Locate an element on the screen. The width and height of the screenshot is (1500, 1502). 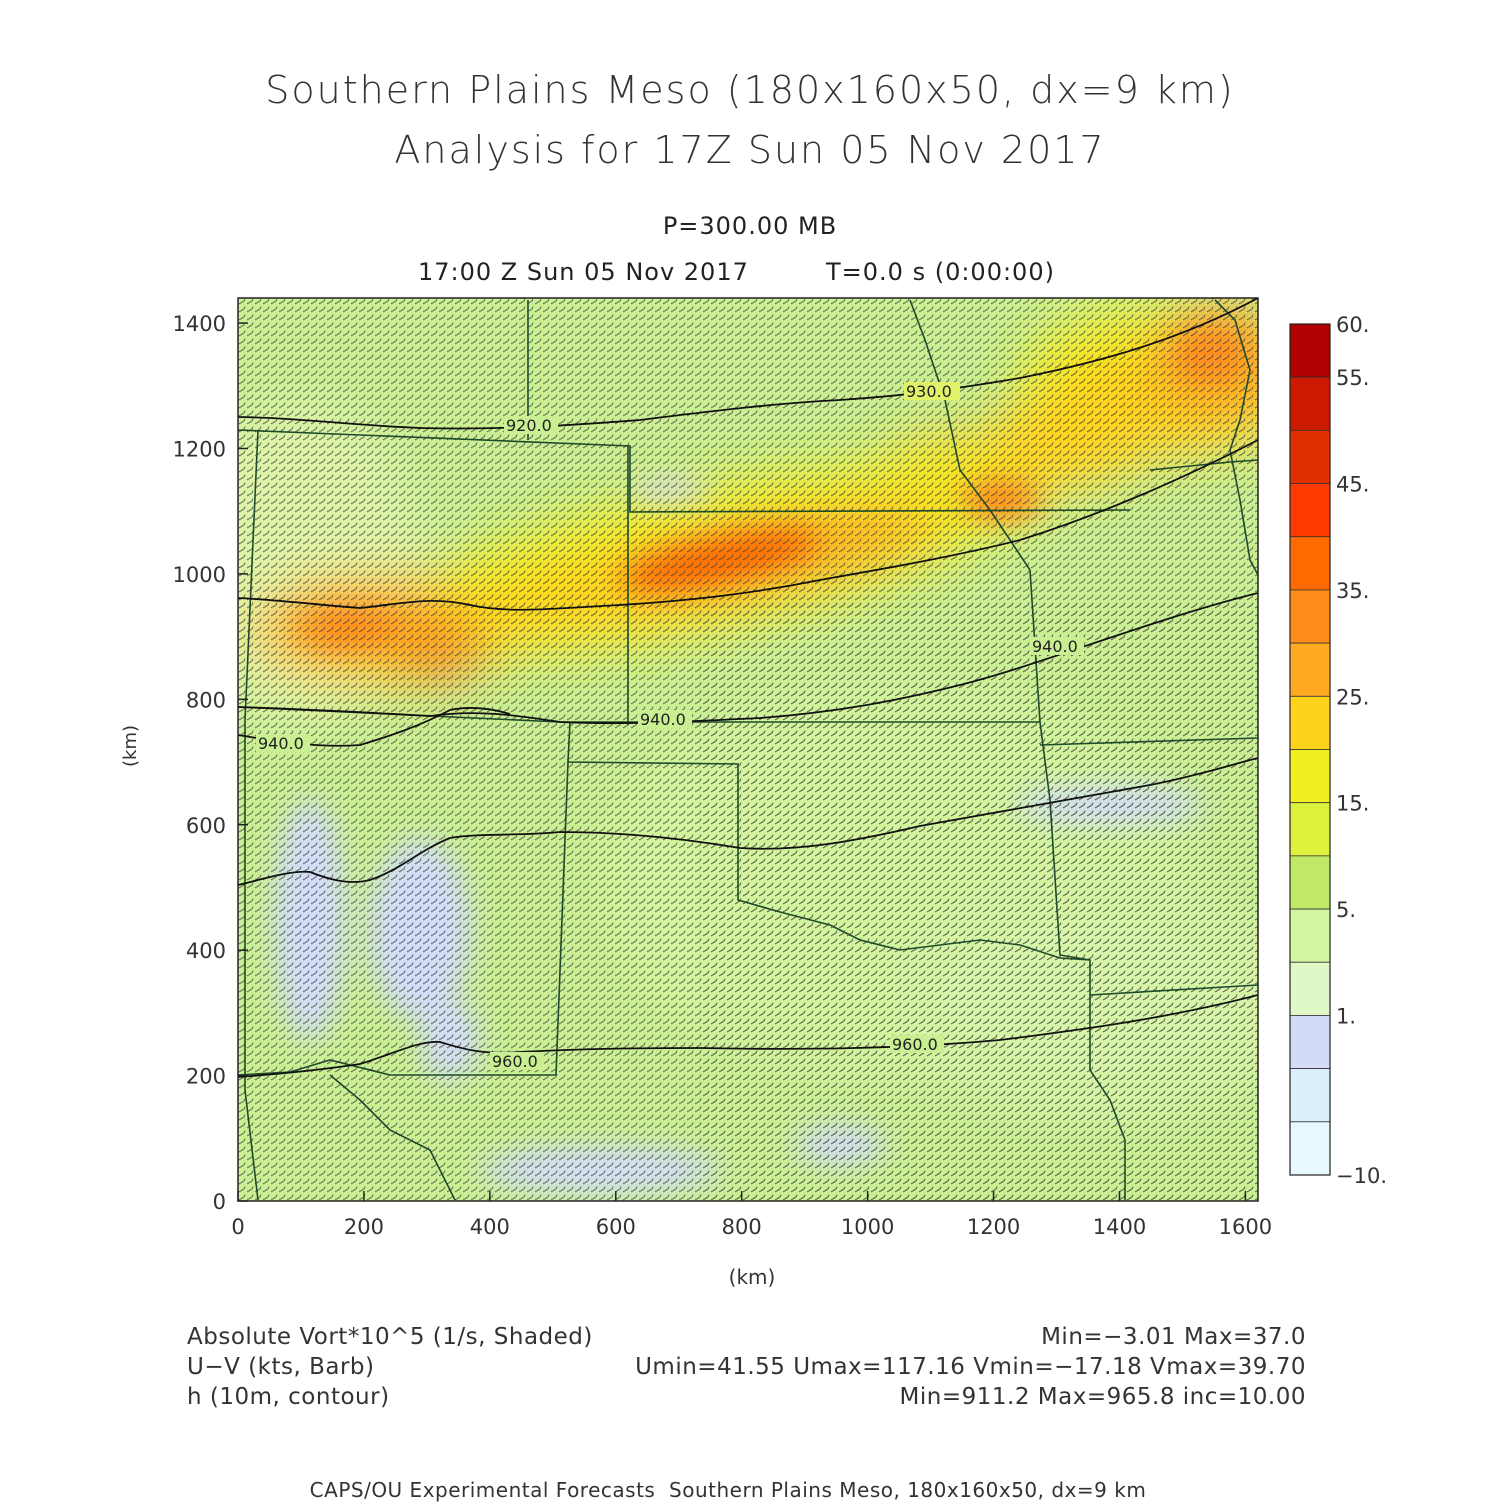
x-tick-label: 1400 is located at coordinates (1119, 1227).